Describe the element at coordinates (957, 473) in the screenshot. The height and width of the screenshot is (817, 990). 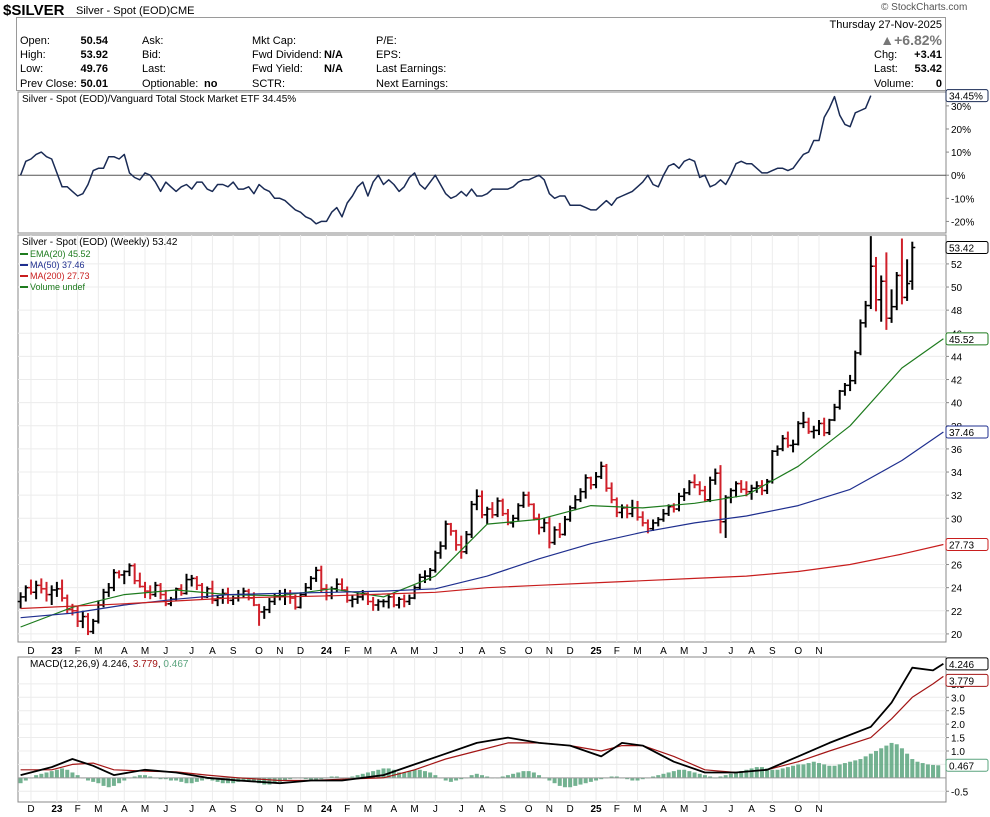
I see `y-tick-label: 34` at that location.